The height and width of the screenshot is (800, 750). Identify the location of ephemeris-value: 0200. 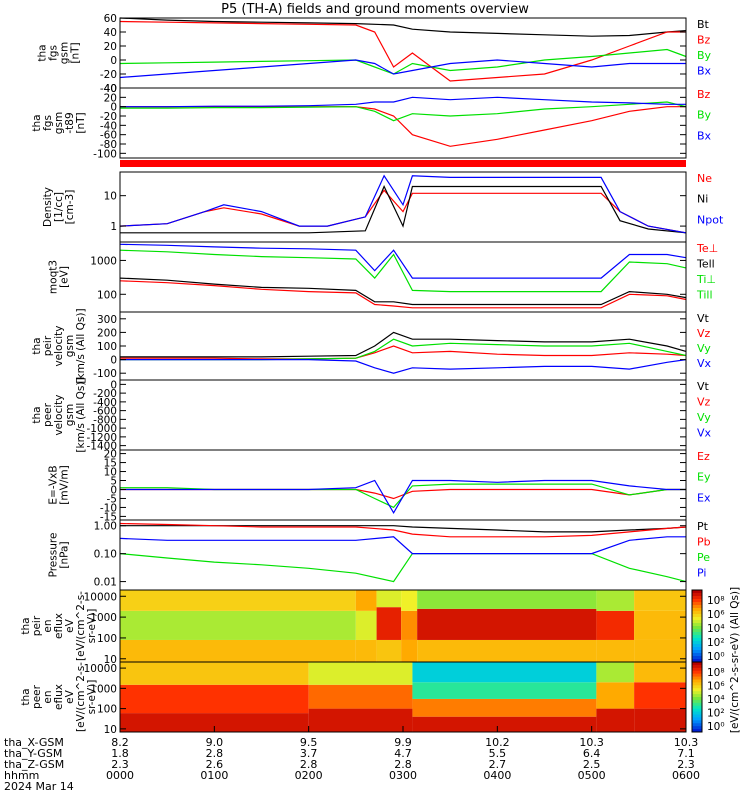
(309, 775).